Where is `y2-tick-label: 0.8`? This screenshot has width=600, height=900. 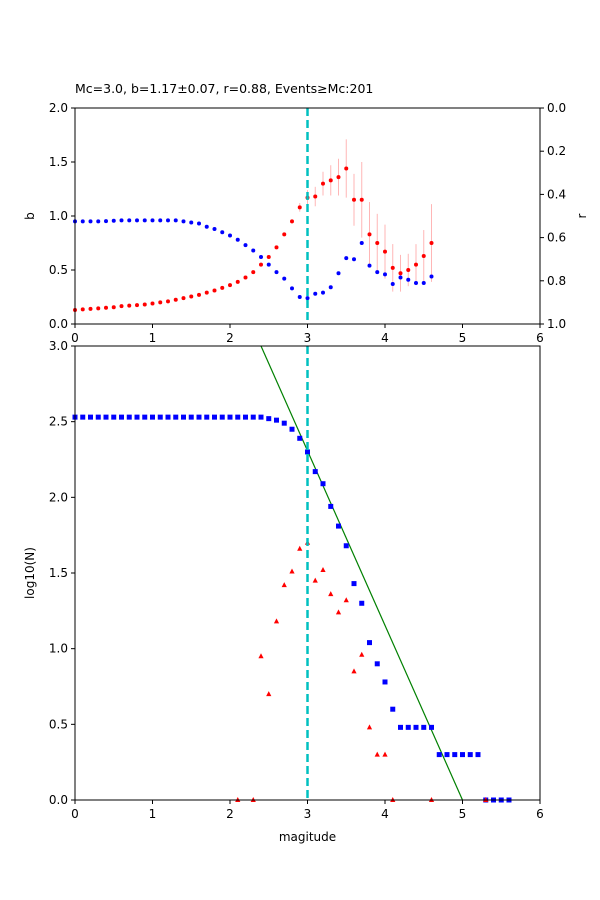 y2-tick-label: 0.8 is located at coordinates (556, 281).